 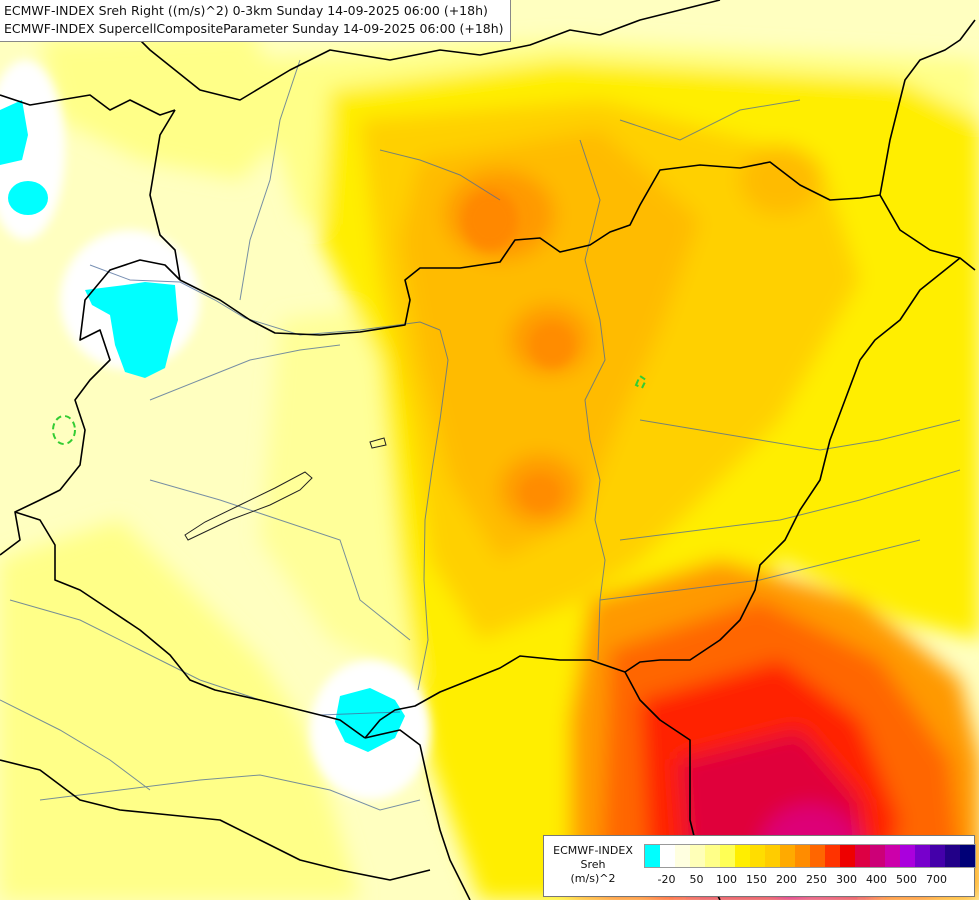 I want to click on border-croatia-hungary, so click(x=183, y=625).